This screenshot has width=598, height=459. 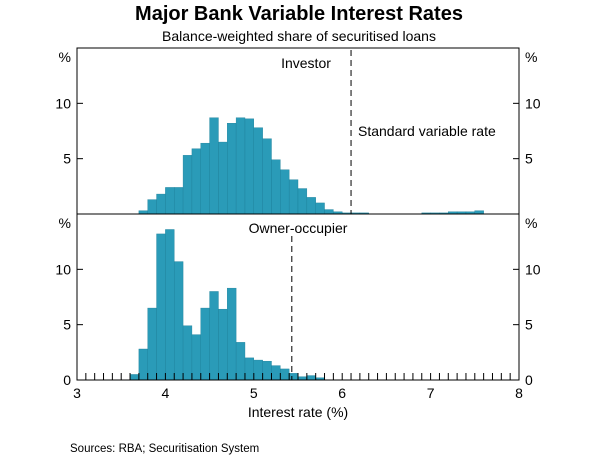 What do you see at coordinates (254, 393) in the screenshot?
I see `x-tick-label: 5` at bounding box center [254, 393].